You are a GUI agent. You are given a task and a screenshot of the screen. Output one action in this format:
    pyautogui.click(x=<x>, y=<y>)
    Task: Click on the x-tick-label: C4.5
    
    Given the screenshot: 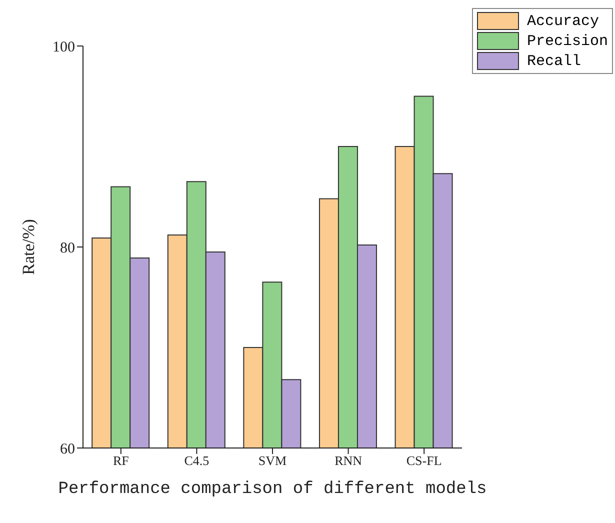 What is the action you would take?
    pyautogui.click(x=197, y=460)
    